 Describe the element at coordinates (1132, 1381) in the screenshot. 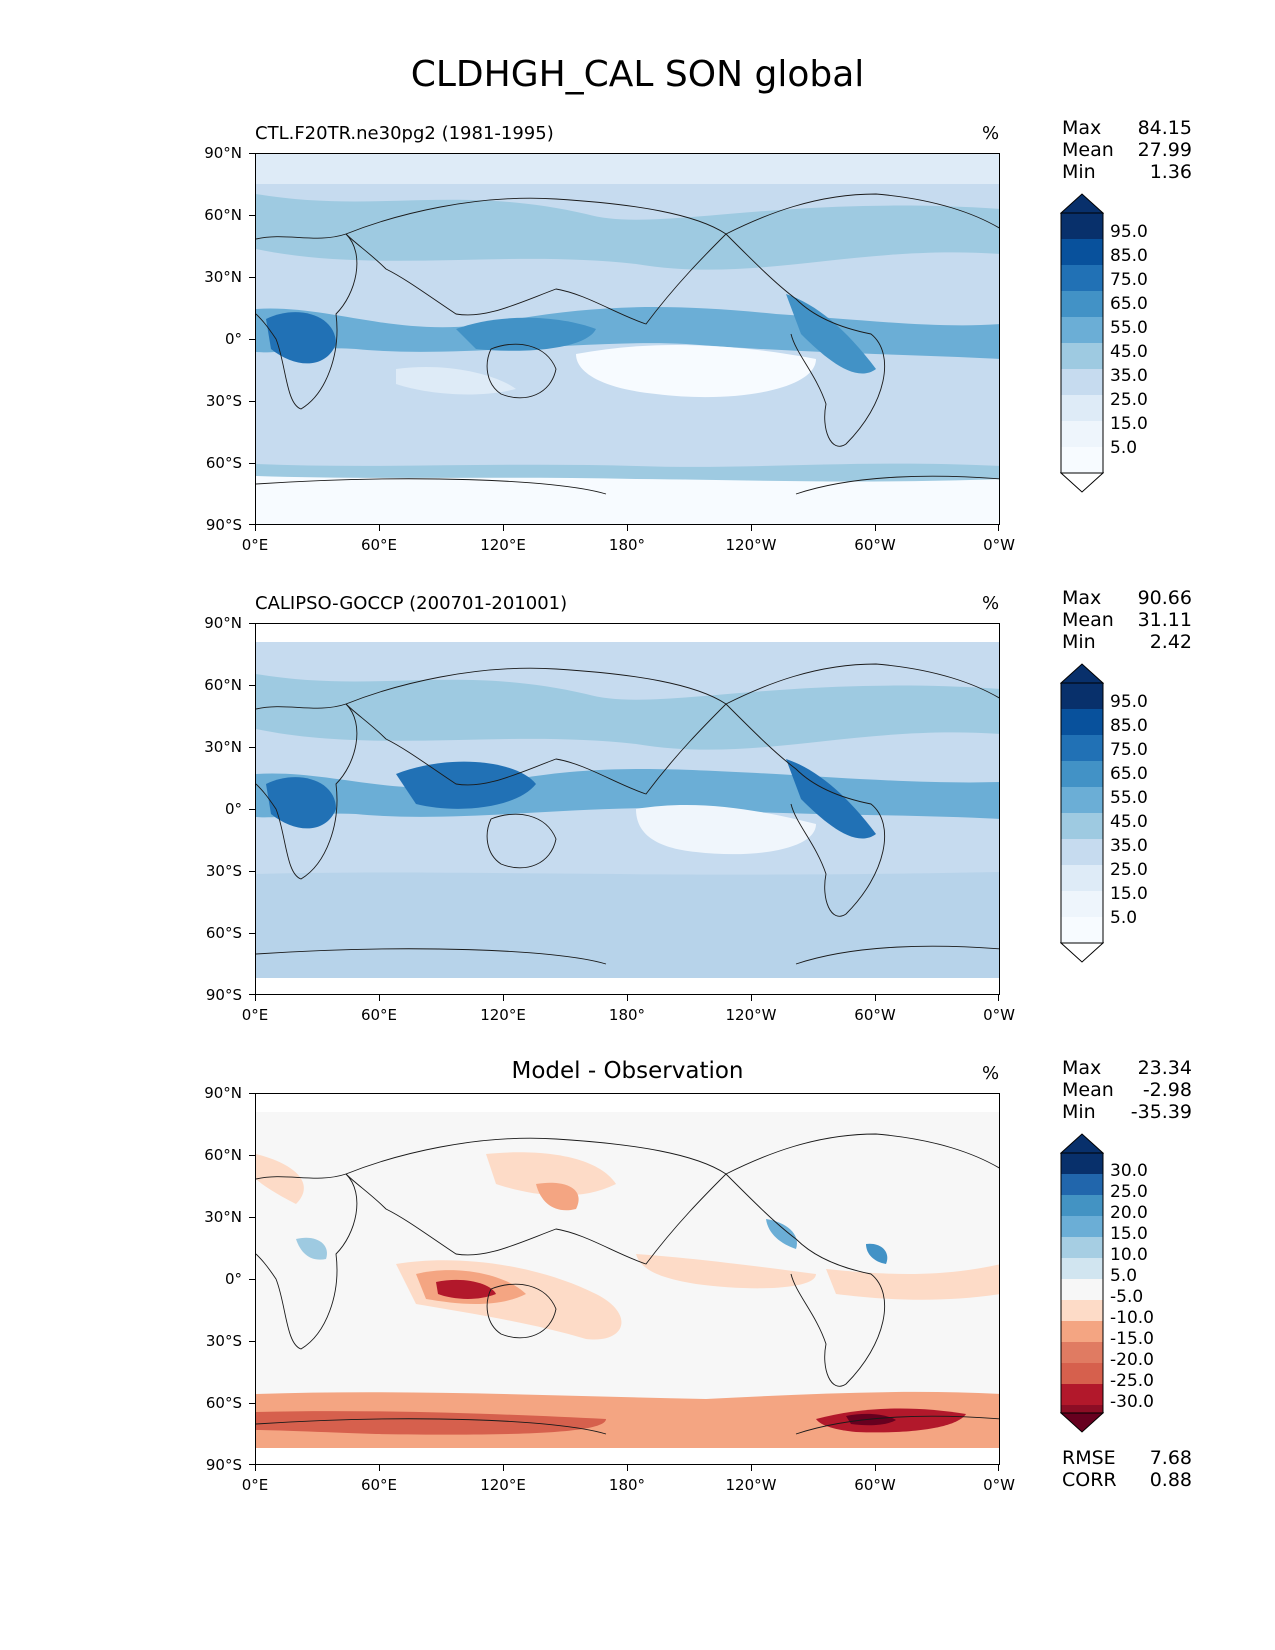

I see `colorbar-label: -25.0` at that location.